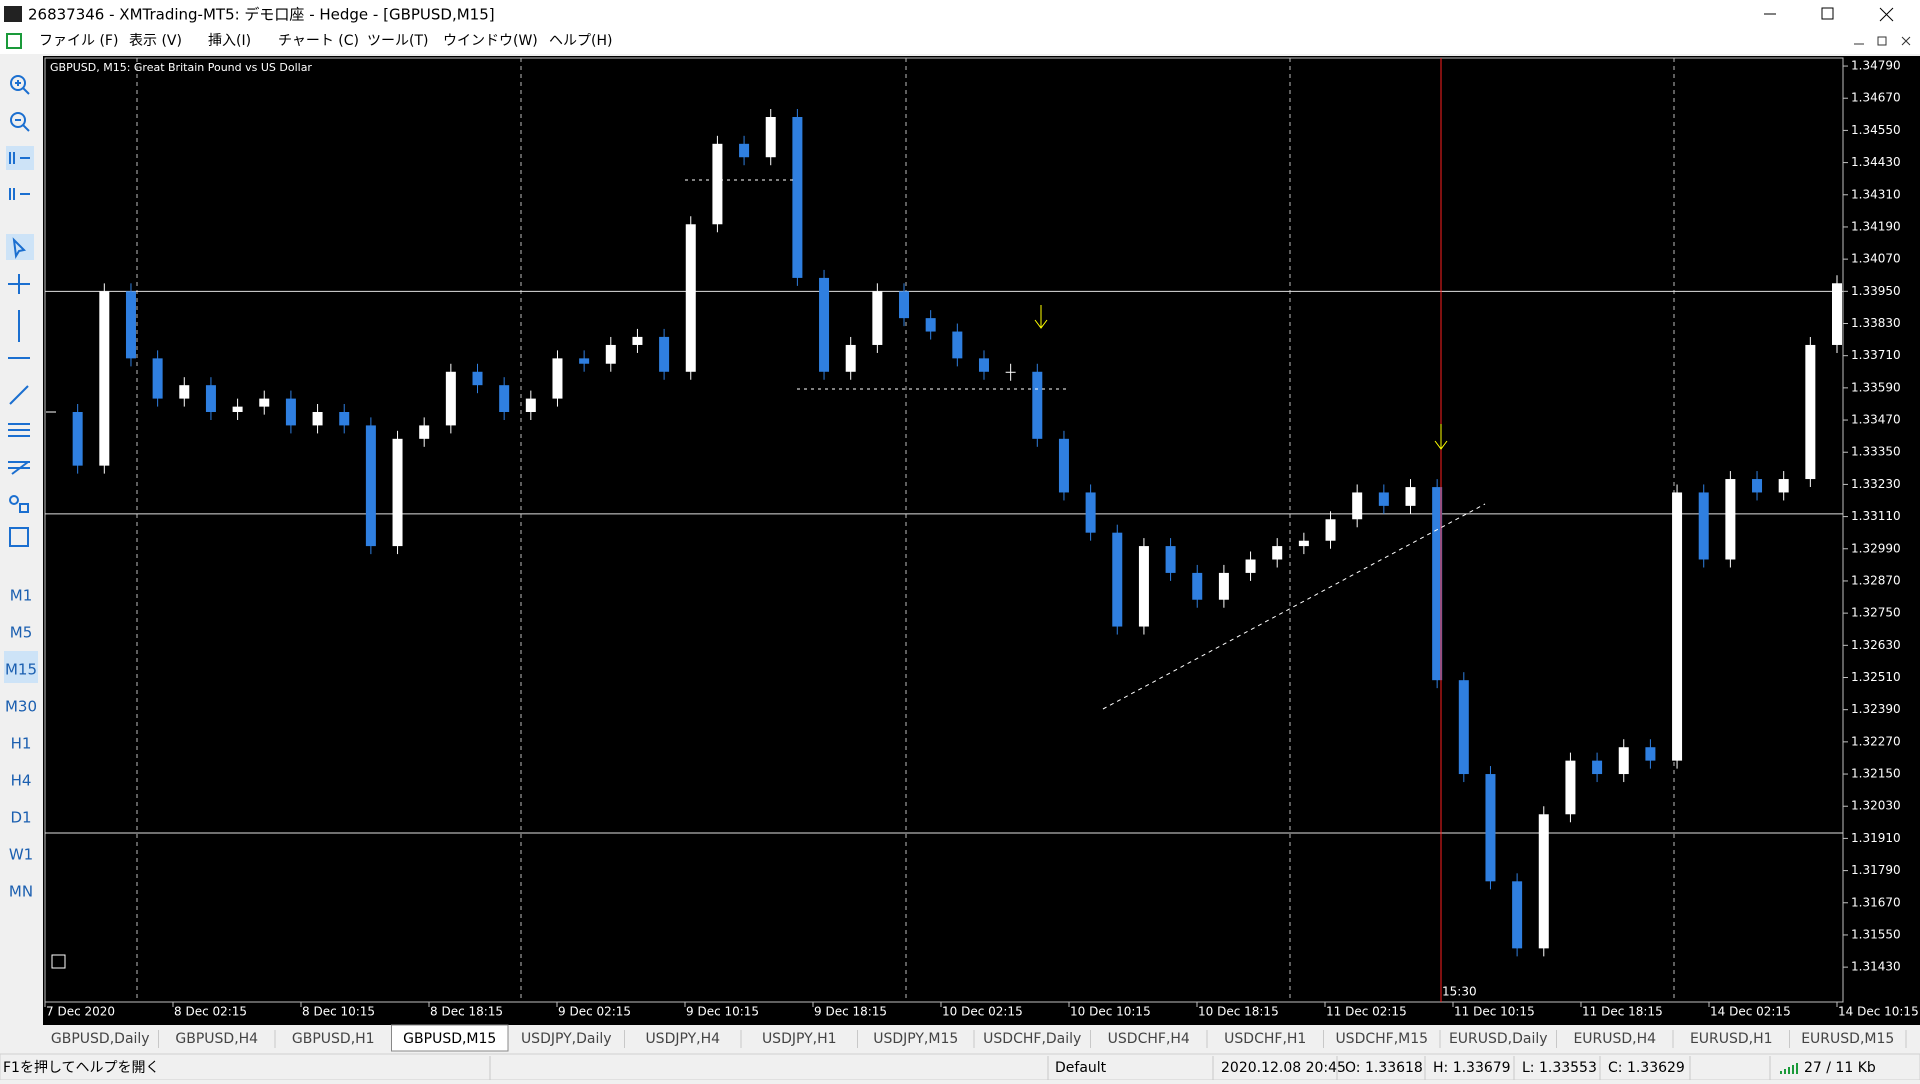 The image size is (1920, 1084). What do you see at coordinates (58, 961) in the screenshot?
I see `one-click-trading` at bounding box center [58, 961].